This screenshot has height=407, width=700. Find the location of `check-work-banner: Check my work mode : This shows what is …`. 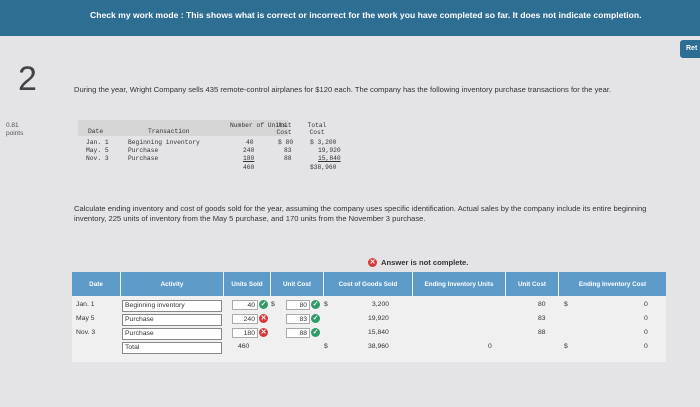

check-work-banner: Check my work mode : This shows what is … is located at coordinates (366, 15).